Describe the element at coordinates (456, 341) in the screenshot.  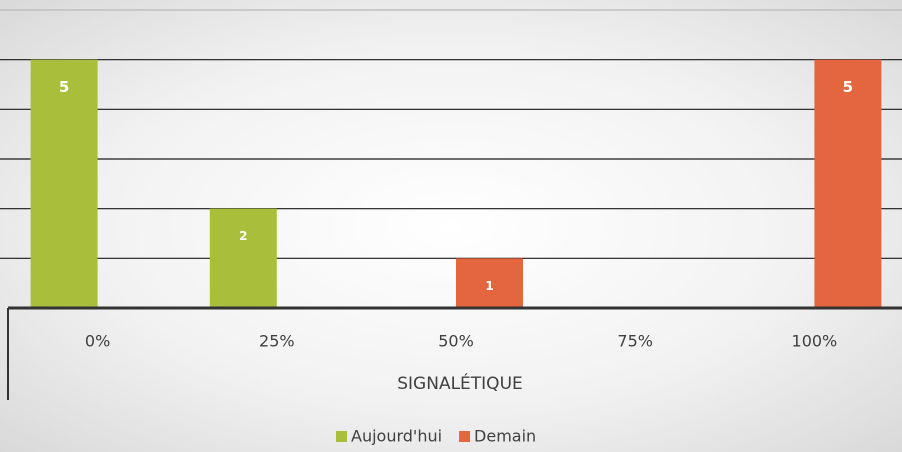
I see `x-tick-label: 50%` at that location.